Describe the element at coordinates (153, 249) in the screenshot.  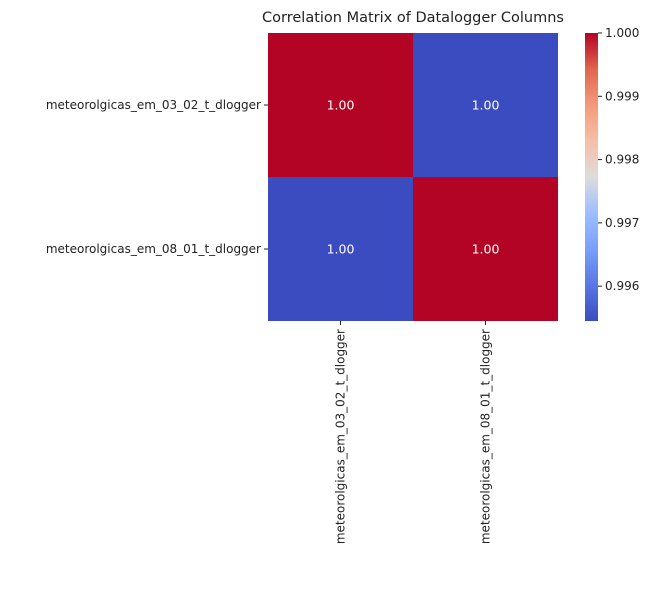
I see `y-tick-label-1: meteorolgicas_em_08_01_t_dlogger` at that location.